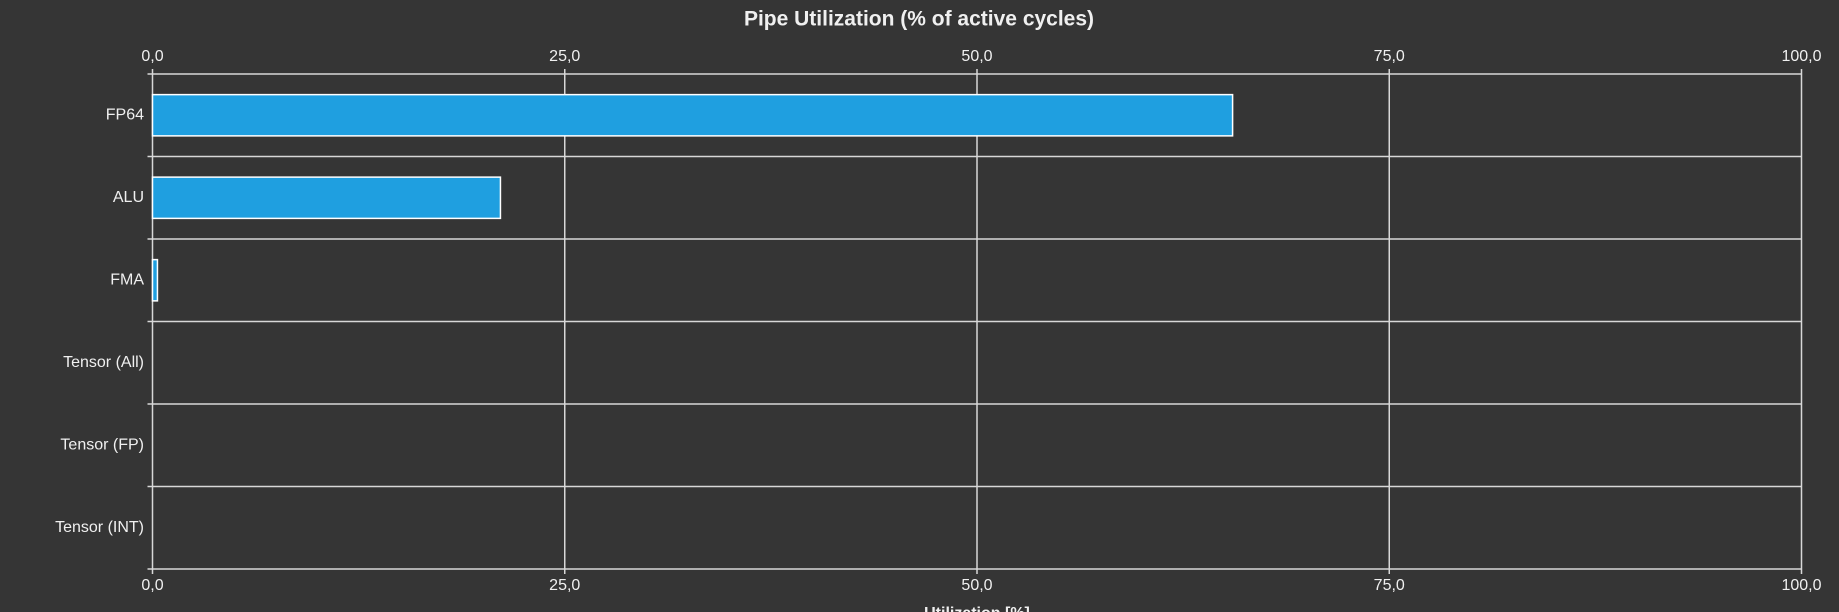  What do you see at coordinates (152, 56) in the screenshot?
I see `x-tick-label-top: 0,0` at bounding box center [152, 56].